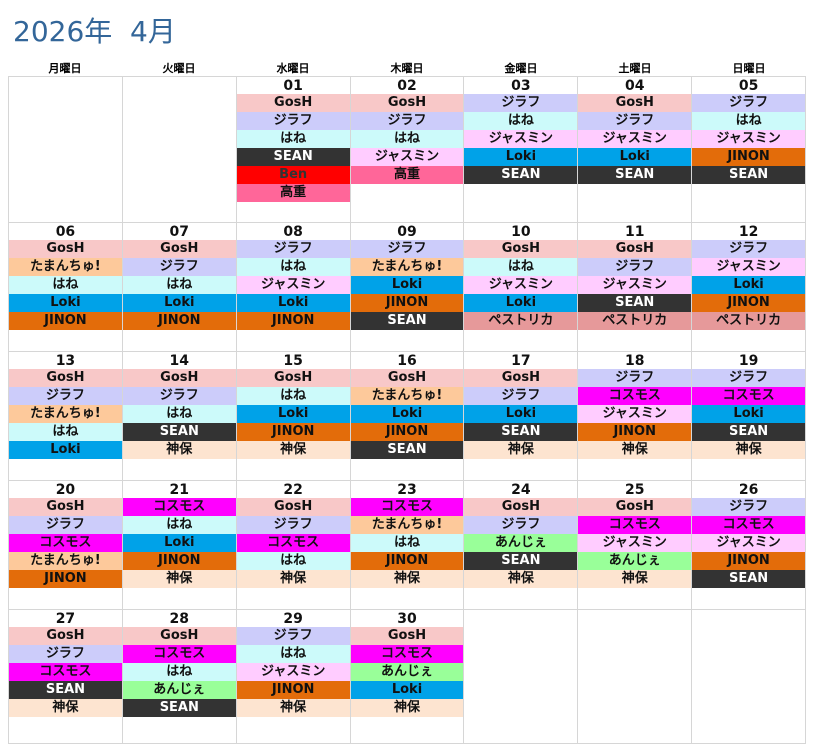 The height and width of the screenshot is (745, 819). I want to click on day-cell: 23 コスモス たまんちゅ! はね JINON 神保, so click(406, 545).